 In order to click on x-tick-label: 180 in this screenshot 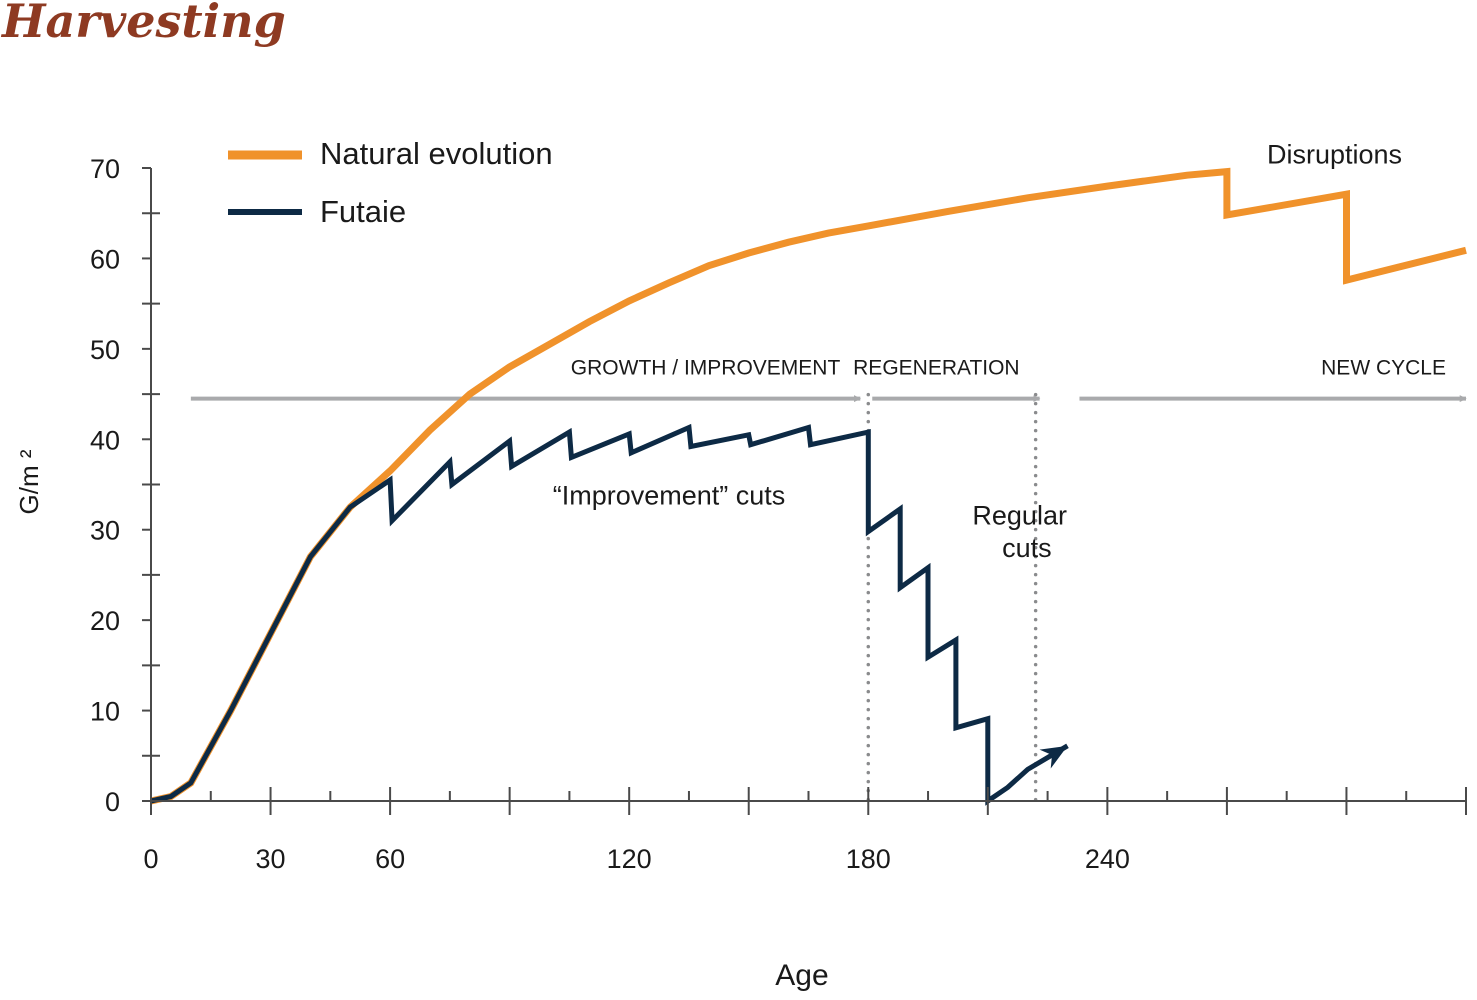, I will do `click(868, 859)`.